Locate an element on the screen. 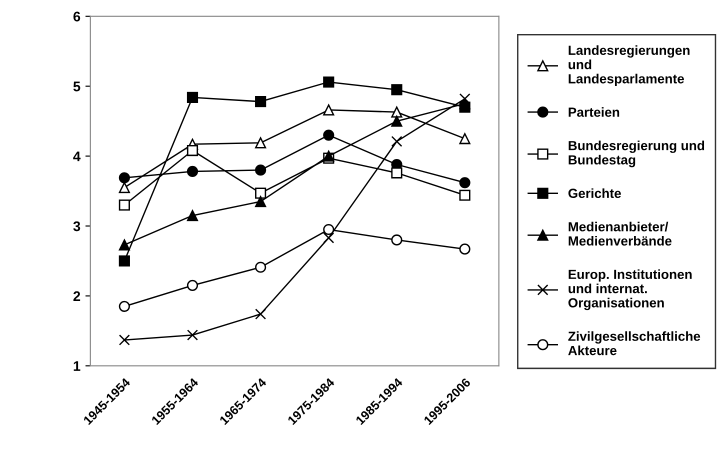 The height and width of the screenshot is (466, 723). legend-label: Zivilgesellschaftliche Akteure is located at coordinates (634, 343).